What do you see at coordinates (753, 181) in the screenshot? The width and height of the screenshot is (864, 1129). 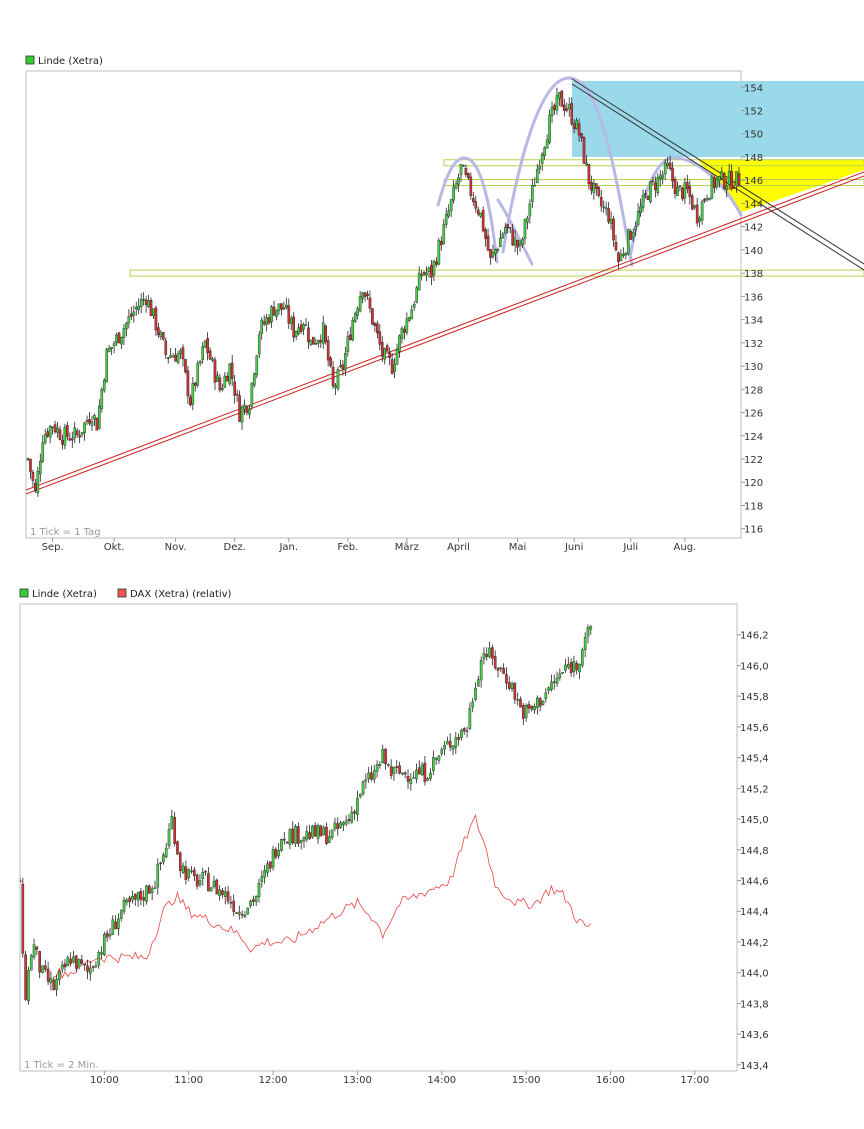 I see `daily-y-tick-label: 146` at bounding box center [753, 181].